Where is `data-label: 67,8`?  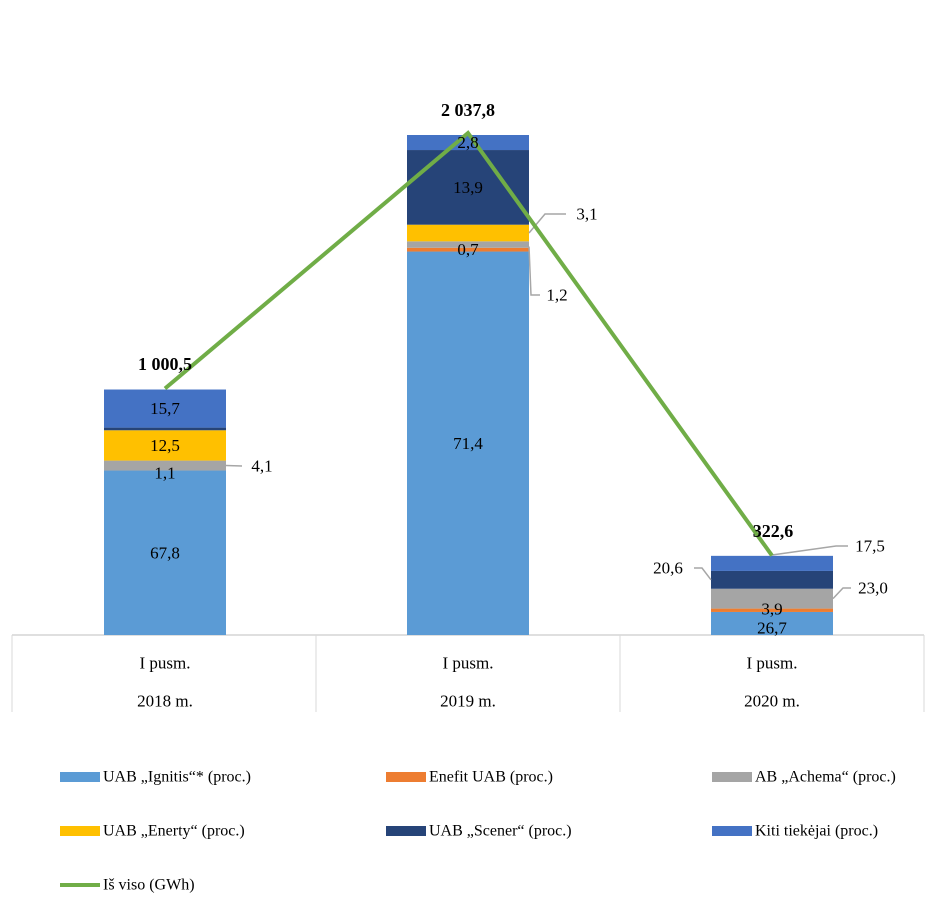 data-label: 67,8 is located at coordinates (165, 552).